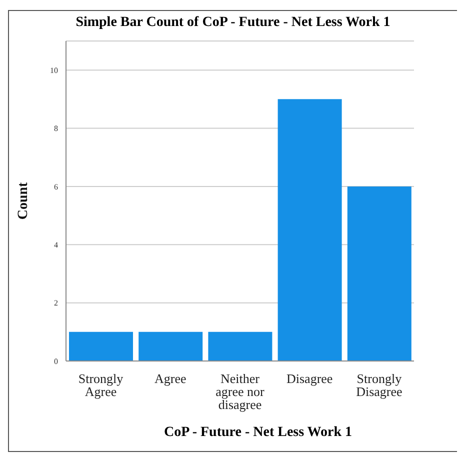 This screenshot has height=468, width=464. I want to click on x-tick-label: Disagree, so click(309, 378).